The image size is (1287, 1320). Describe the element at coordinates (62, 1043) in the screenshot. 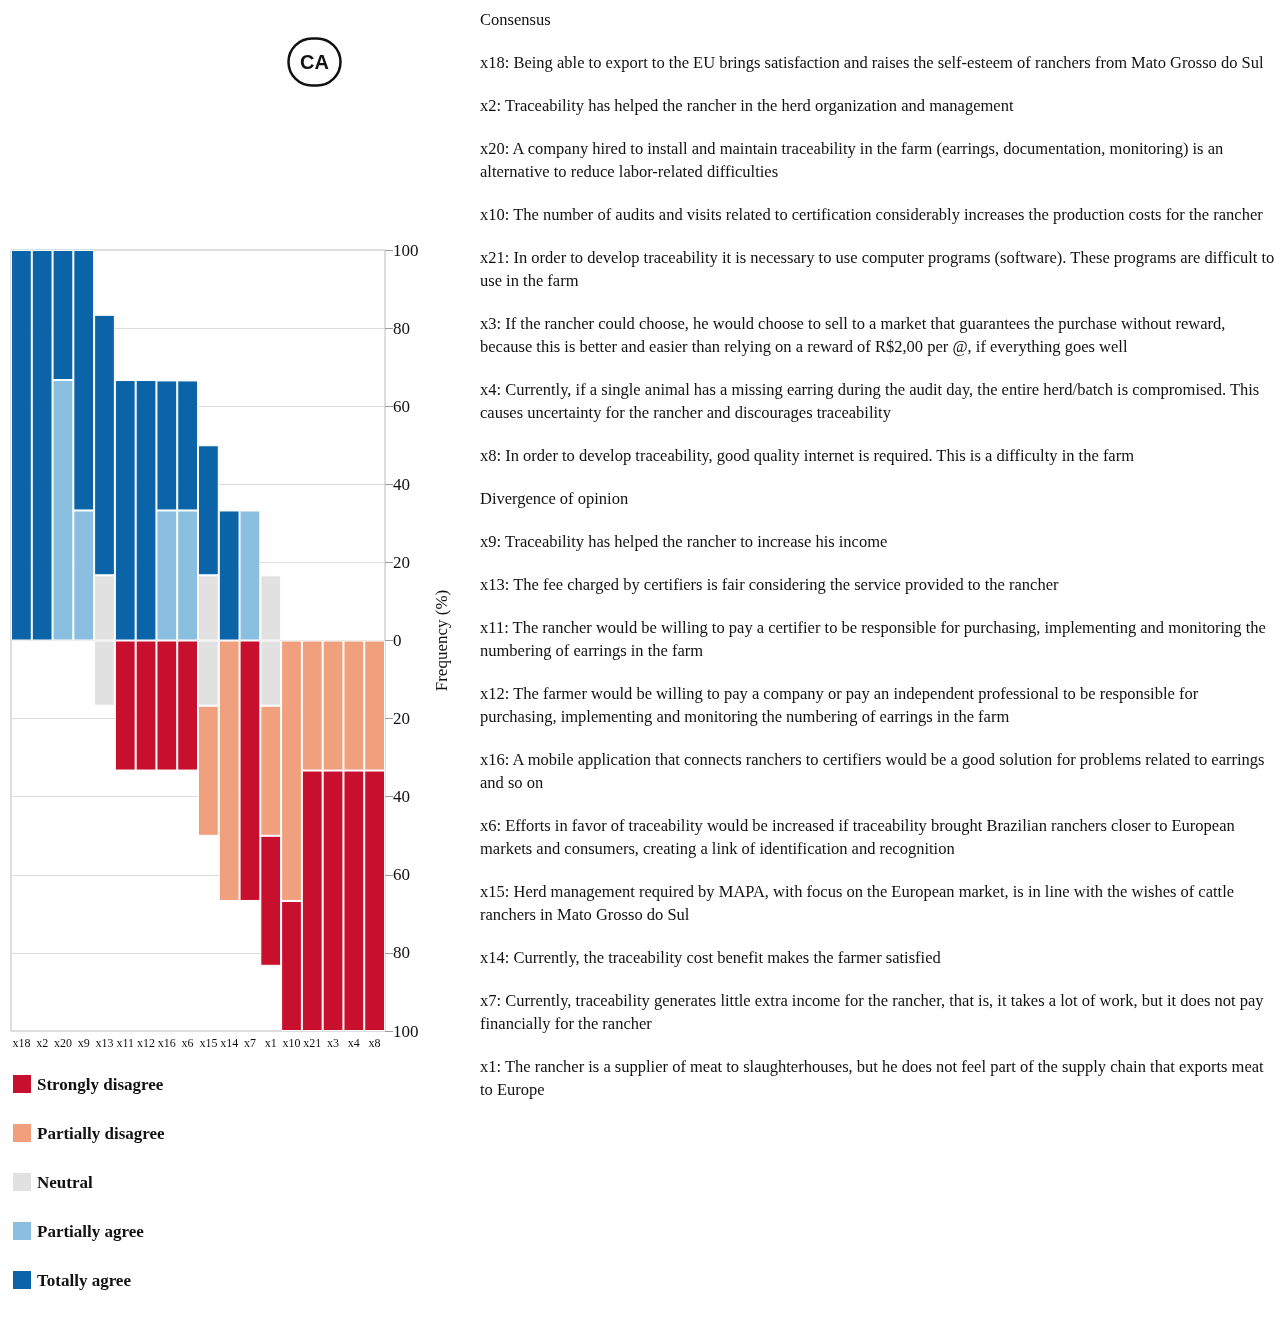

I see `x-tick-label: x20` at that location.